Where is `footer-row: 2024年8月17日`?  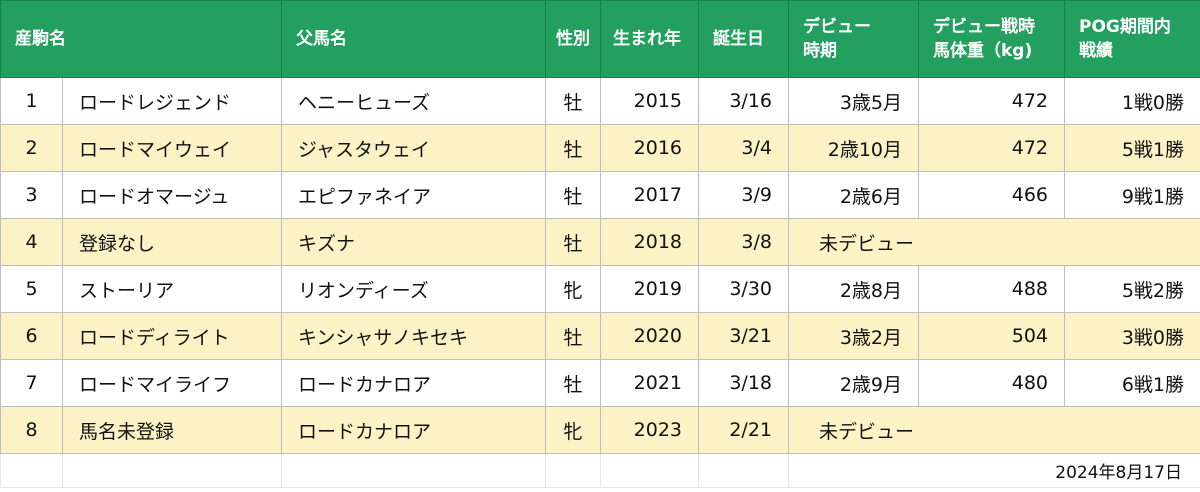 footer-row: 2024年8月17日 is located at coordinates (600, 470).